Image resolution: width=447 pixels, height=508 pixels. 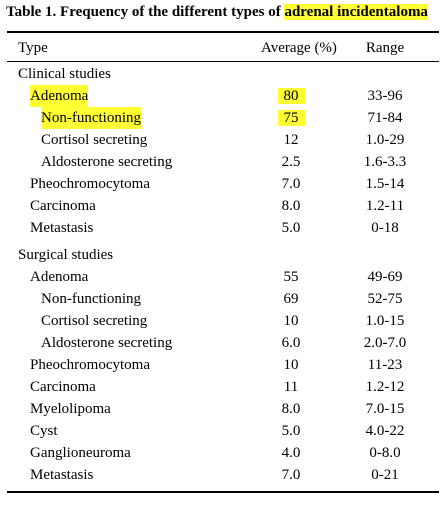 What do you see at coordinates (385, 140) in the screenshot?
I see `cell-range: 1.0-29` at bounding box center [385, 140].